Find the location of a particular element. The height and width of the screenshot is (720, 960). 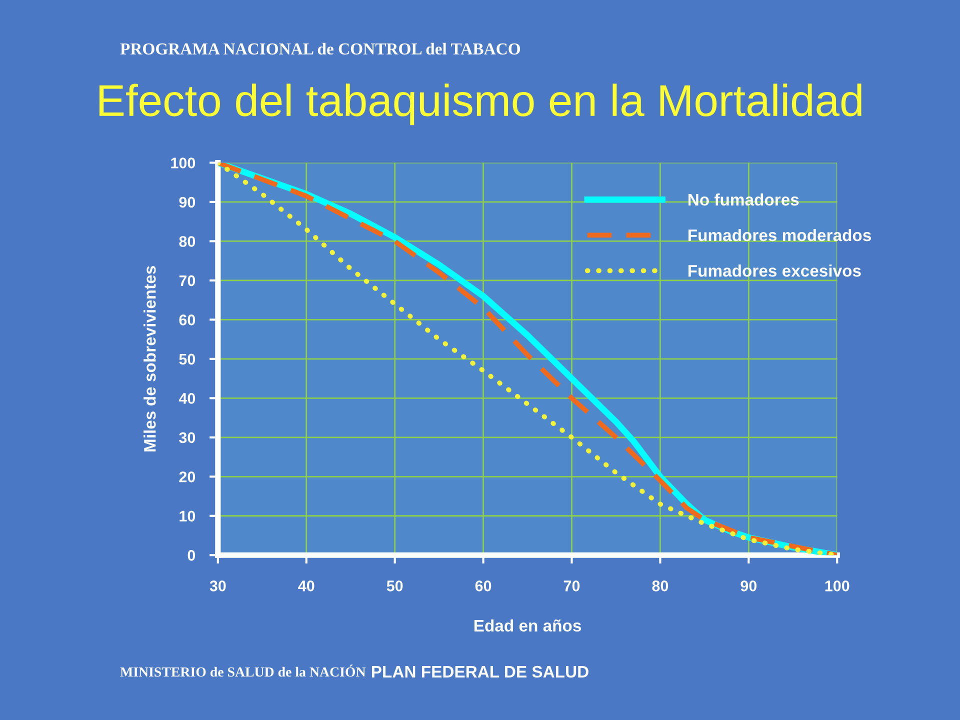

text: MINISTERIO de SALUD de la NACIÓN is located at coordinates (243, 670).